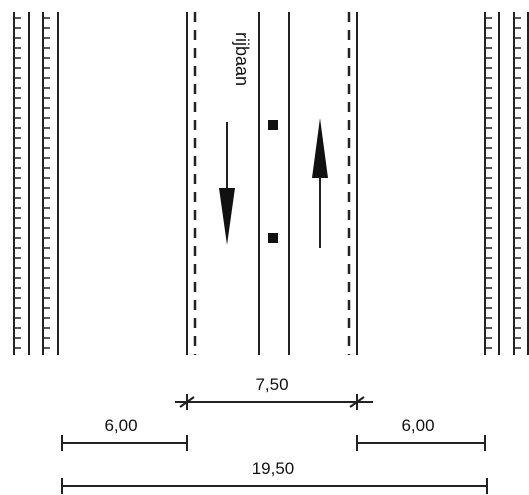 This screenshot has height=495, width=529. What do you see at coordinates (273, 238) in the screenshot?
I see `median-post-bottom` at bounding box center [273, 238].